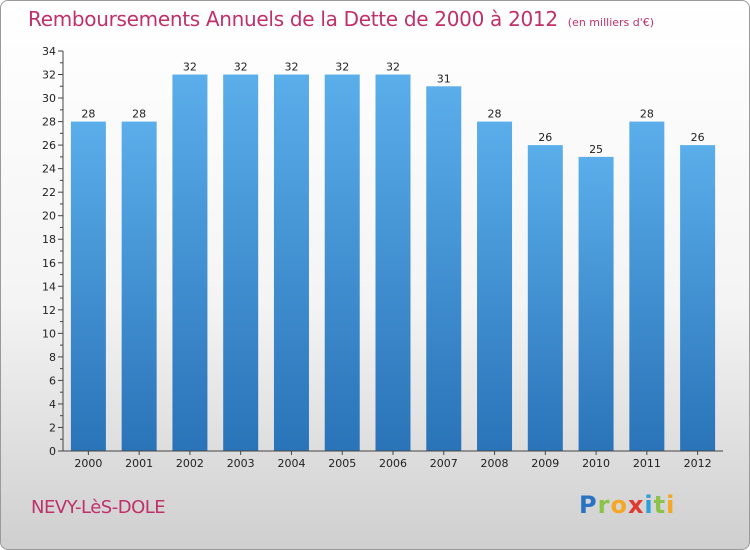  Describe the element at coordinates (49, 310) in the screenshot. I see `y-tick-label: 12` at that location.